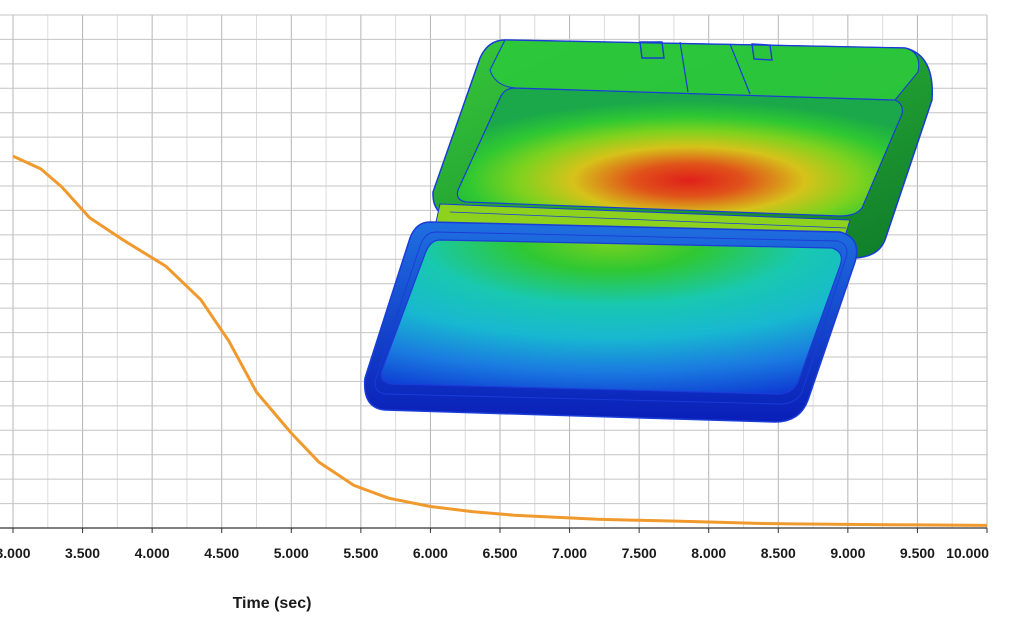 This screenshot has width=1030, height=618. Describe the element at coordinates (291, 553) in the screenshot. I see `x-tick-label: 5.000` at that location.